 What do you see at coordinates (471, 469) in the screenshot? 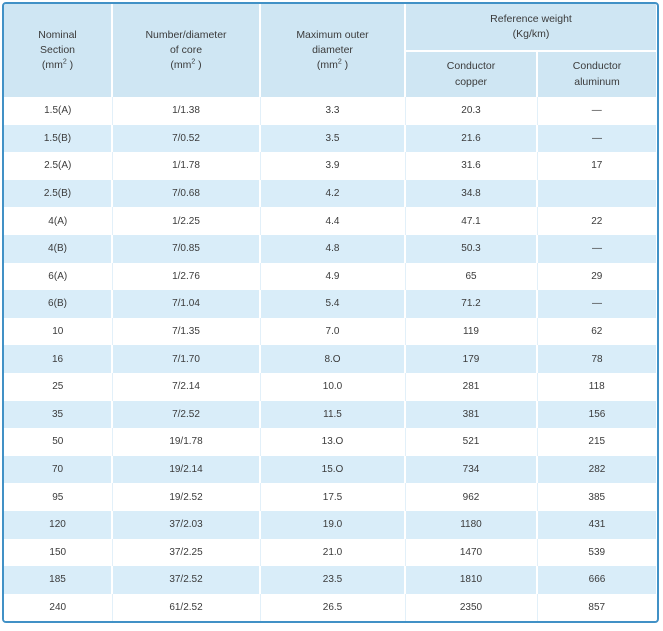
I see `cell-copper-weight: 734` at bounding box center [471, 469].